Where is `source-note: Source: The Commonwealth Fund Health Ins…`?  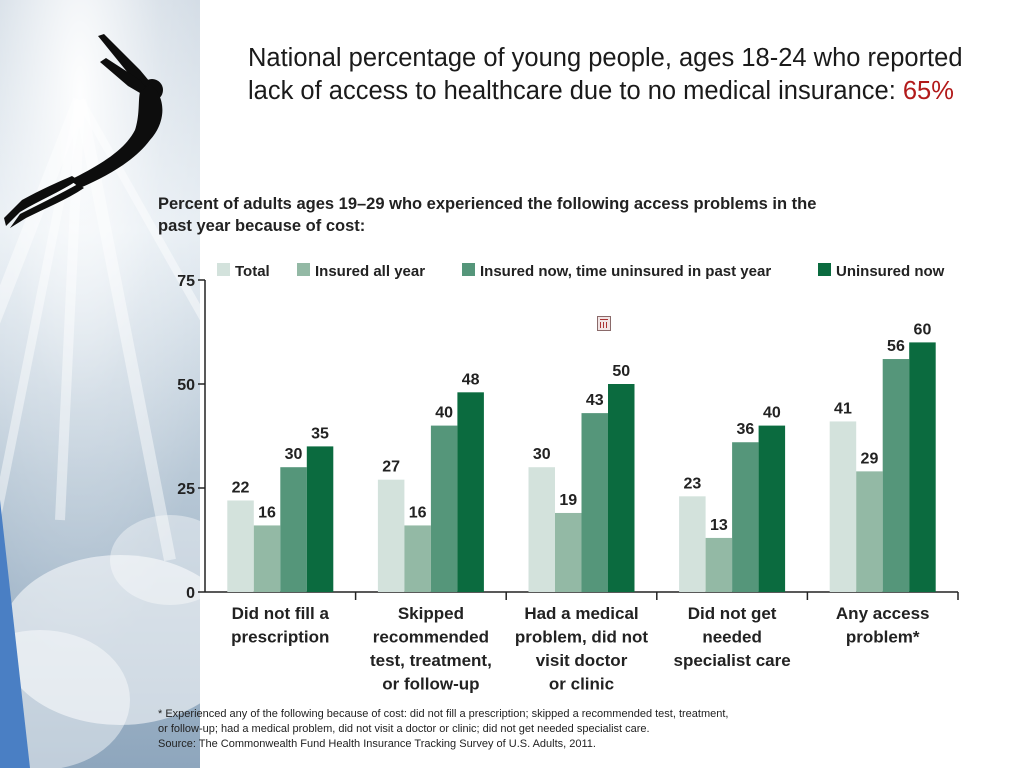
source-note: Source: The Commonwealth Fund Health Ins… is located at coordinates (377, 744).